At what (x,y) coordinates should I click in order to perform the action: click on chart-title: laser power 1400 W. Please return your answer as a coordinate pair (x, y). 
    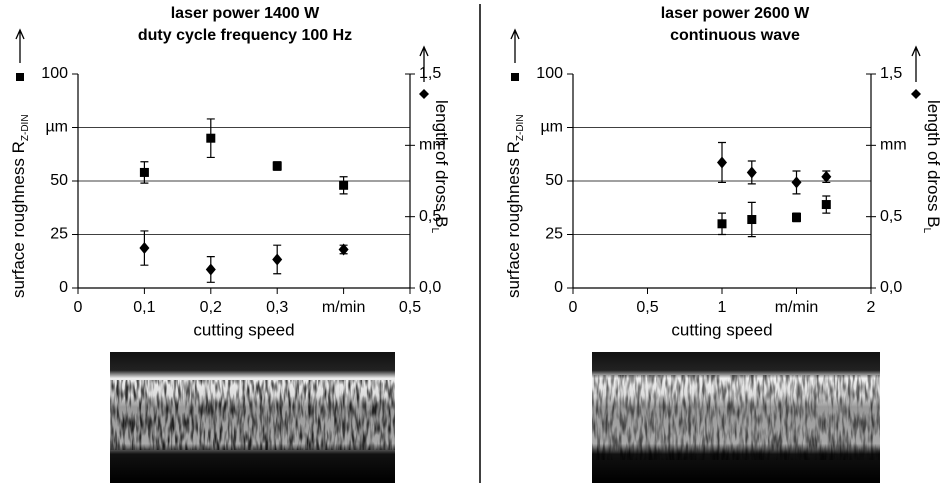
    Looking at the image, I should click on (245, 13).